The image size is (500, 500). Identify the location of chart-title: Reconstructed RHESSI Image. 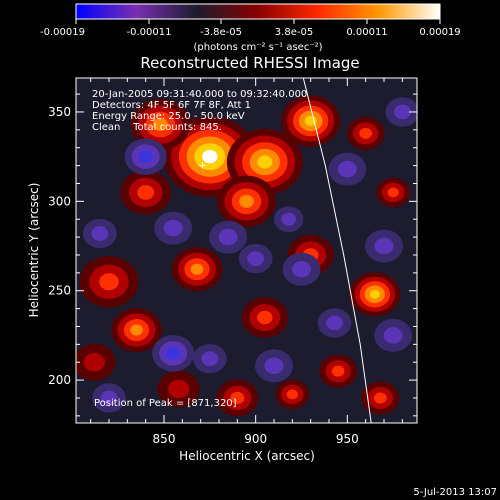
(249, 63).